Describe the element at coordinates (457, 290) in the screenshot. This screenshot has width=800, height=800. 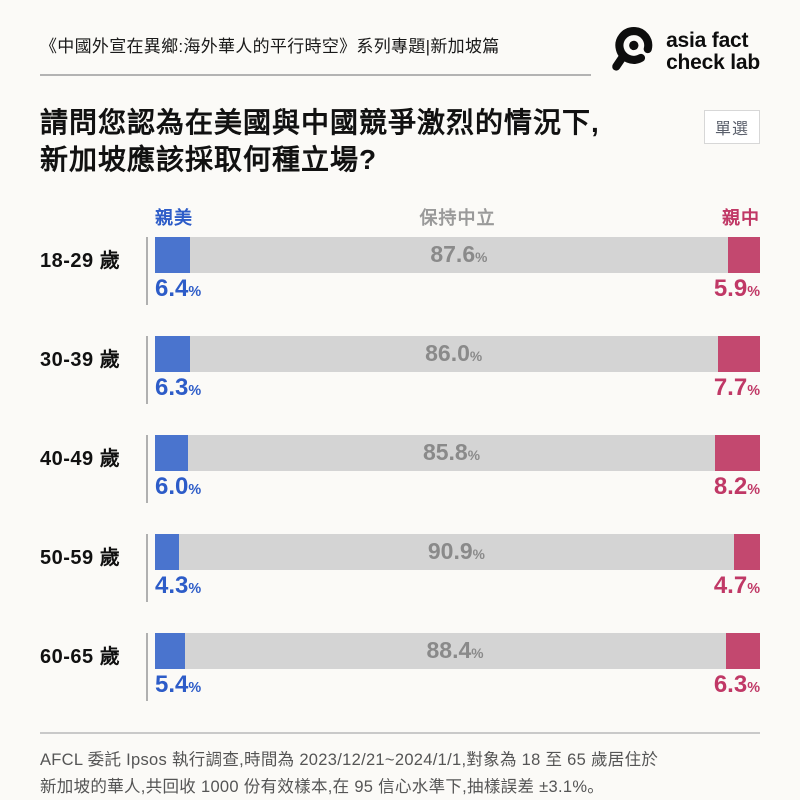
I see `row-value-labels: 6.4% 5.9%` at that location.